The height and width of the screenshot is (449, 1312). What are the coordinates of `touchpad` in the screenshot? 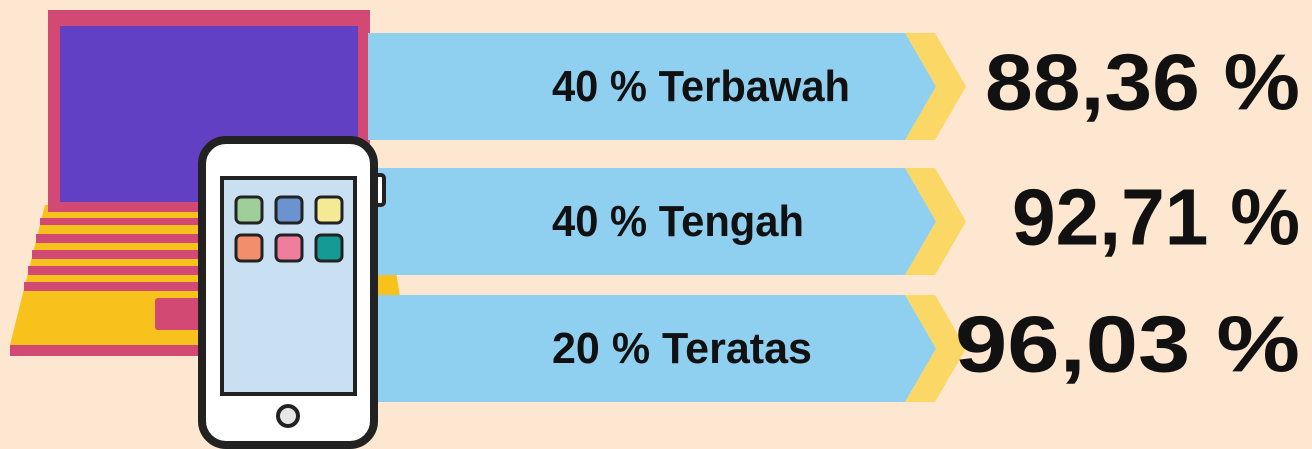 It's located at (180, 314).